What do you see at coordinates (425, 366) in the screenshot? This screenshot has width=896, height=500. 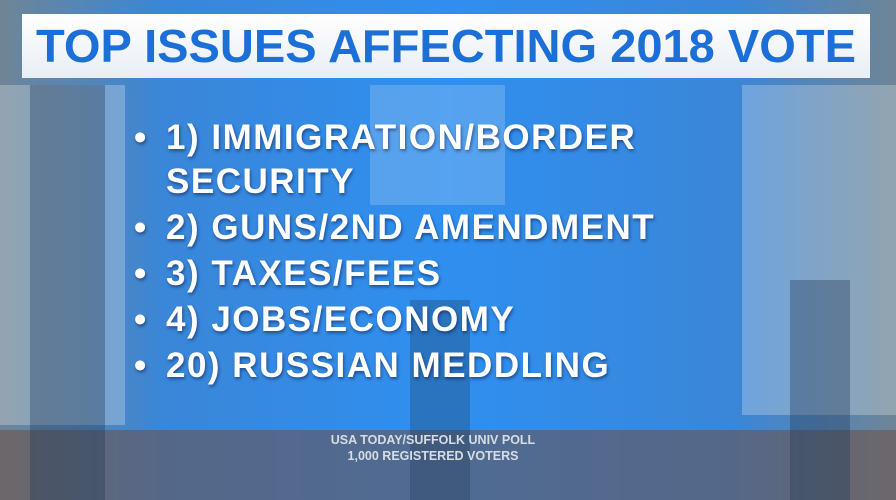 I see `issue: 20) RUSSIAN MEDDLING` at bounding box center [425, 366].